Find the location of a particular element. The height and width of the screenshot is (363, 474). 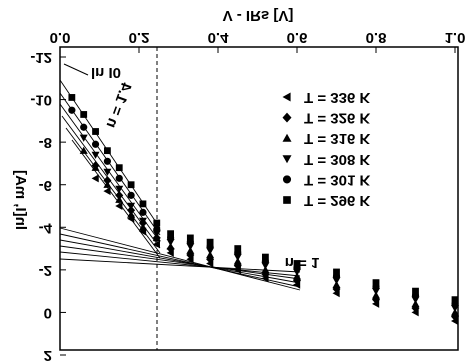

y-tick-label: -2 is located at coordinates (45, 270).